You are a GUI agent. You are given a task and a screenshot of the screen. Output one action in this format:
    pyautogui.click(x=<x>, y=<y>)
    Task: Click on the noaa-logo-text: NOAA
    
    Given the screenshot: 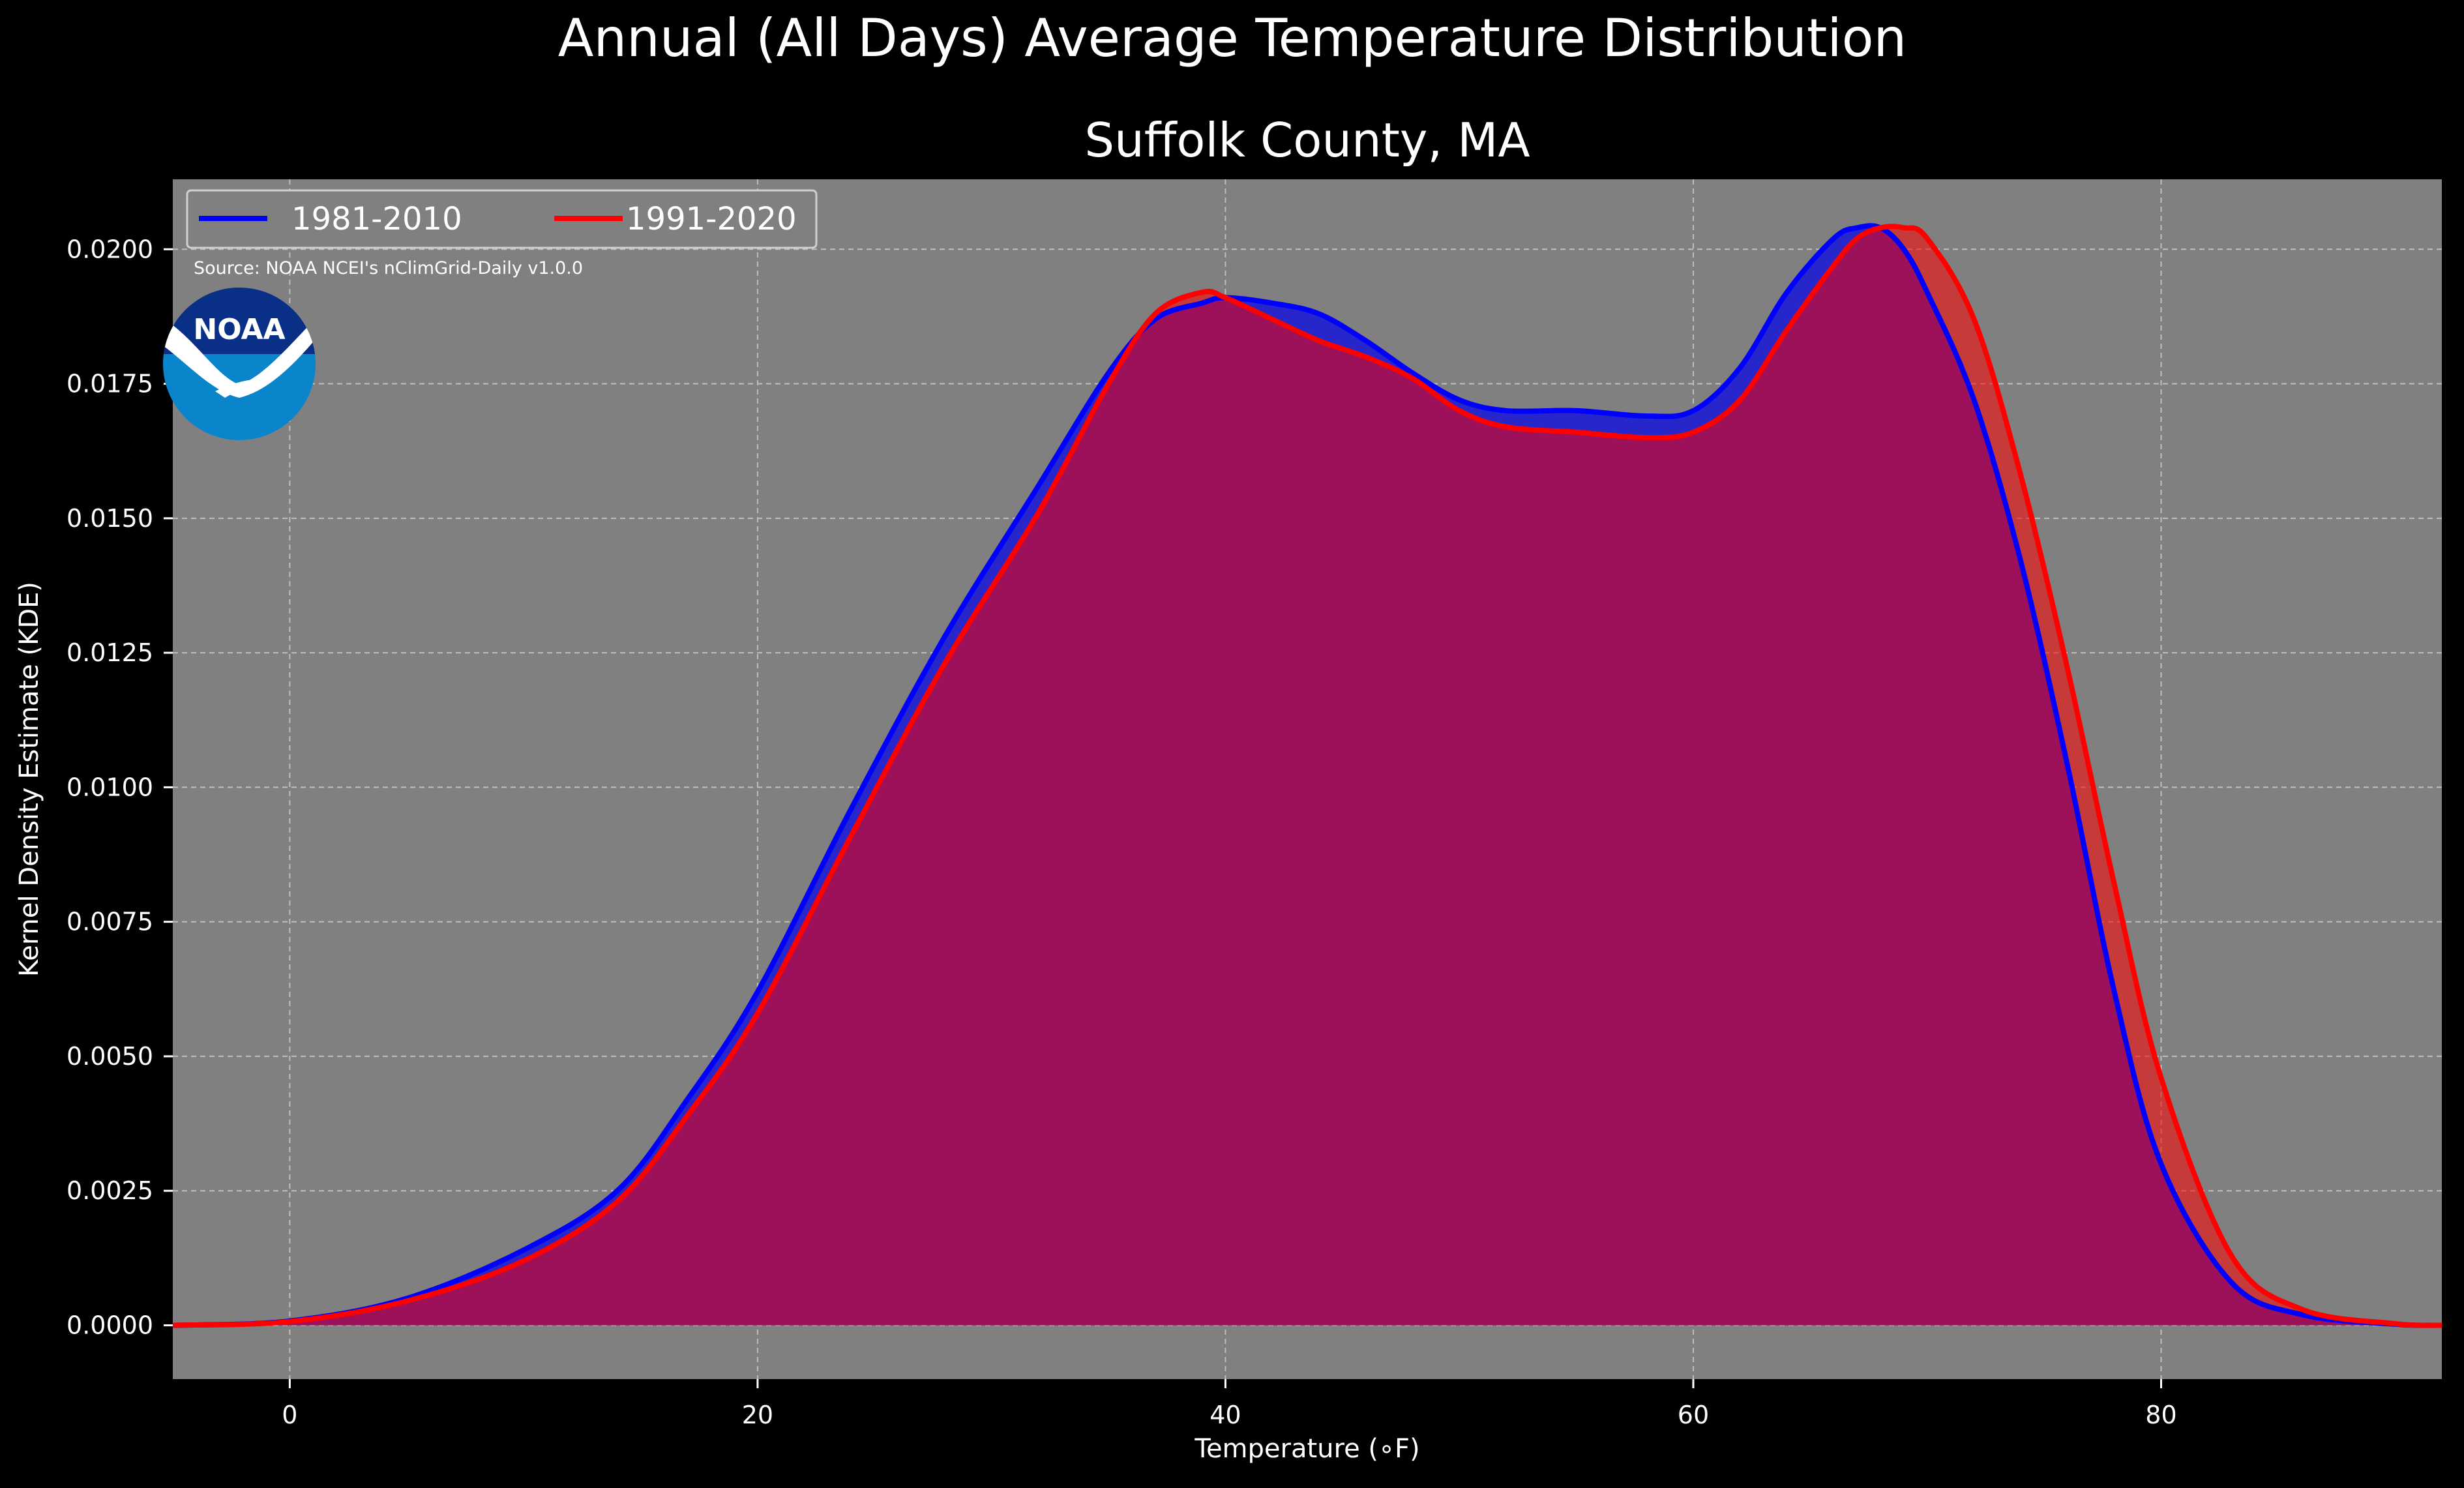 What is the action you would take?
    pyautogui.click(x=239, y=330)
    